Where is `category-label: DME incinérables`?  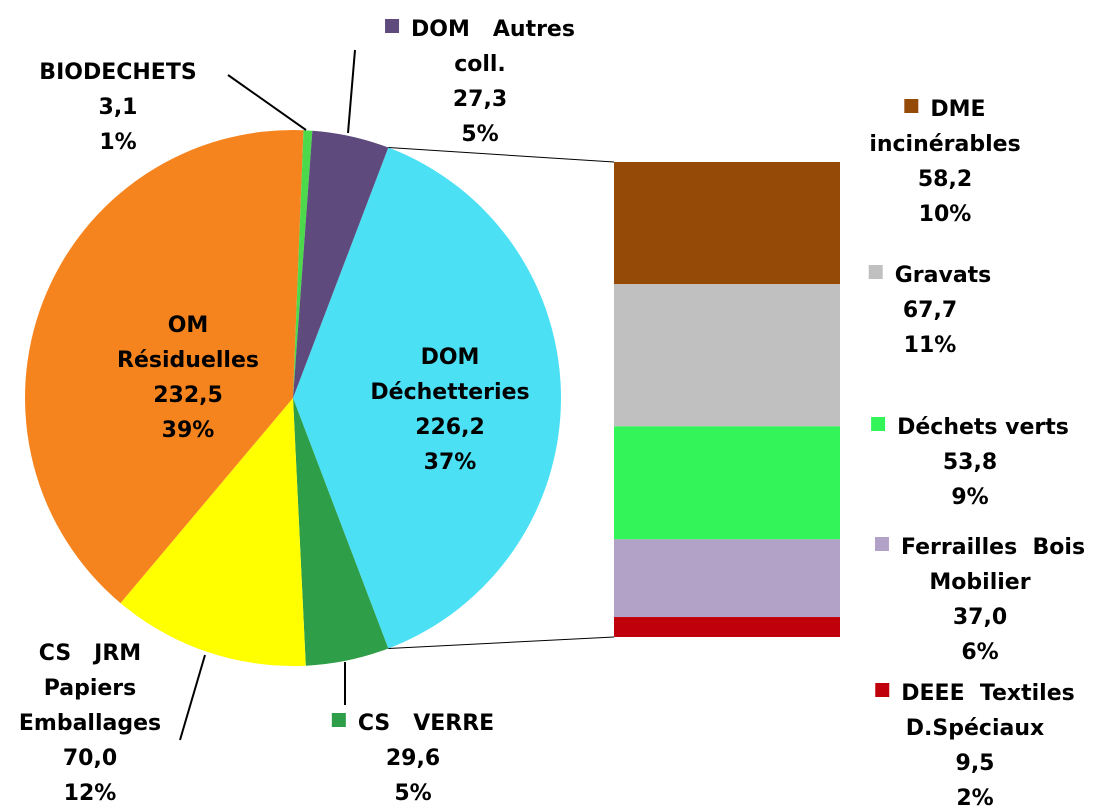 category-label: DME incinérables is located at coordinates (945, 127).